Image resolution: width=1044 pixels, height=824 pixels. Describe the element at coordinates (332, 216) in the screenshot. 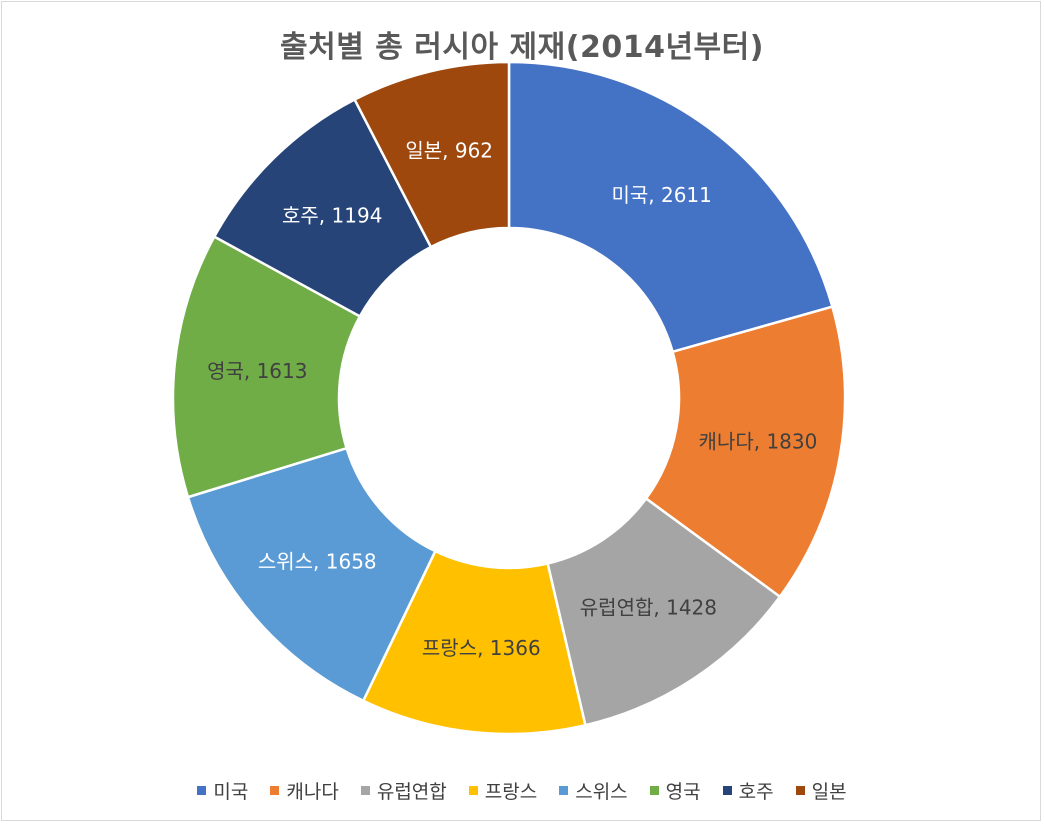

I see `data-label-7: 호주, 1194` at that location.